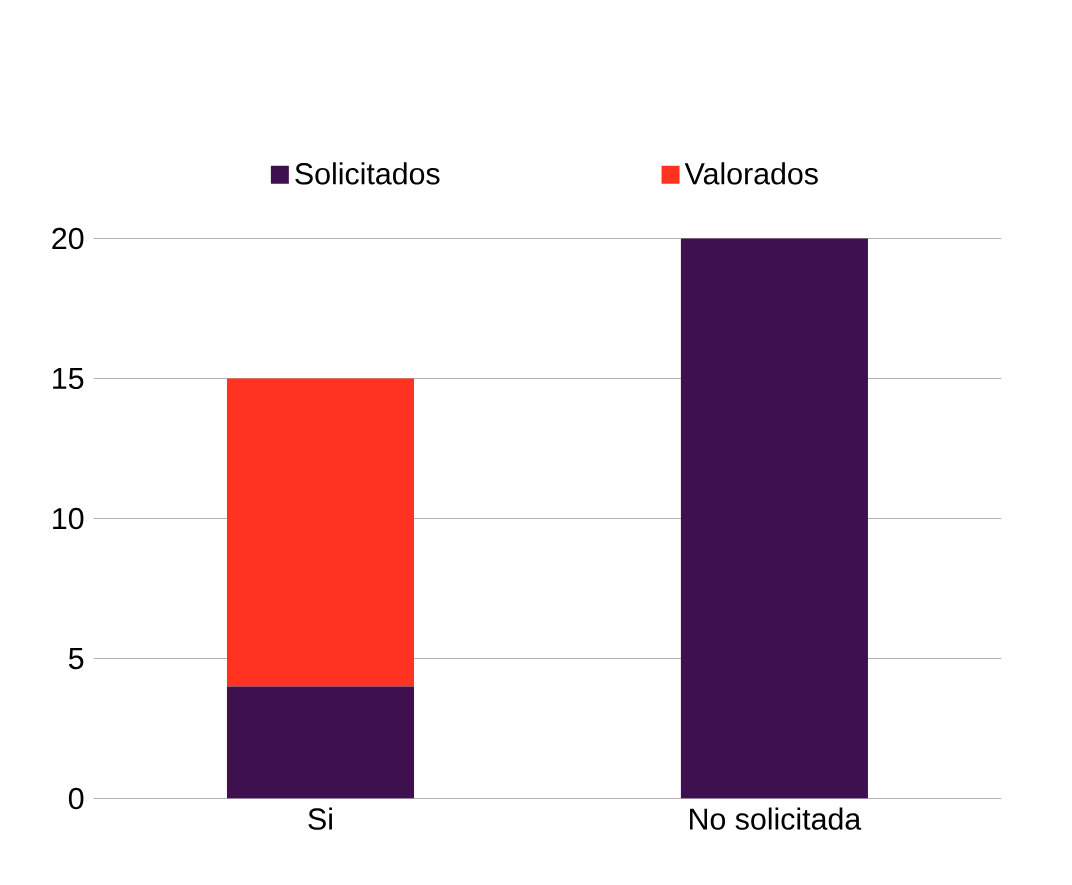  Describe the element at coordinates (68, 518) in the screenshot. I see `y-tick-label: 10` at that location.